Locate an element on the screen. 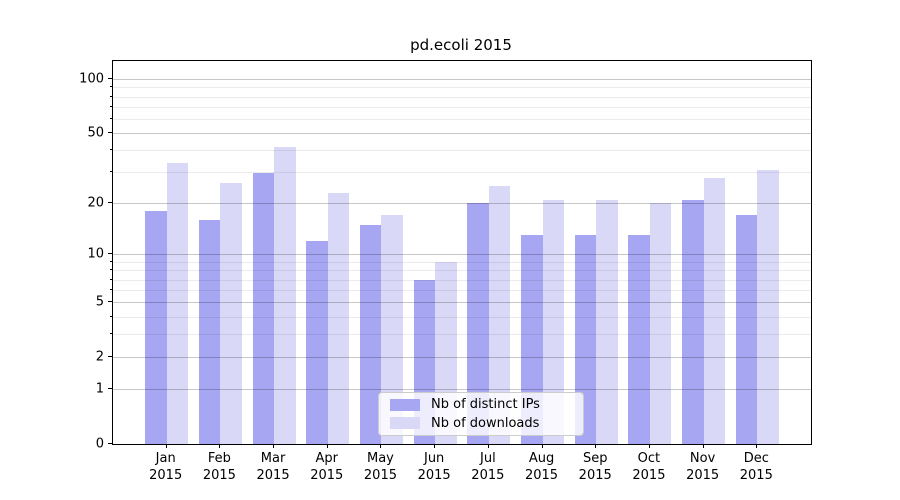 This screenshot has width=900, height=500. x-tick-jun is located at coordinates (435, 446).